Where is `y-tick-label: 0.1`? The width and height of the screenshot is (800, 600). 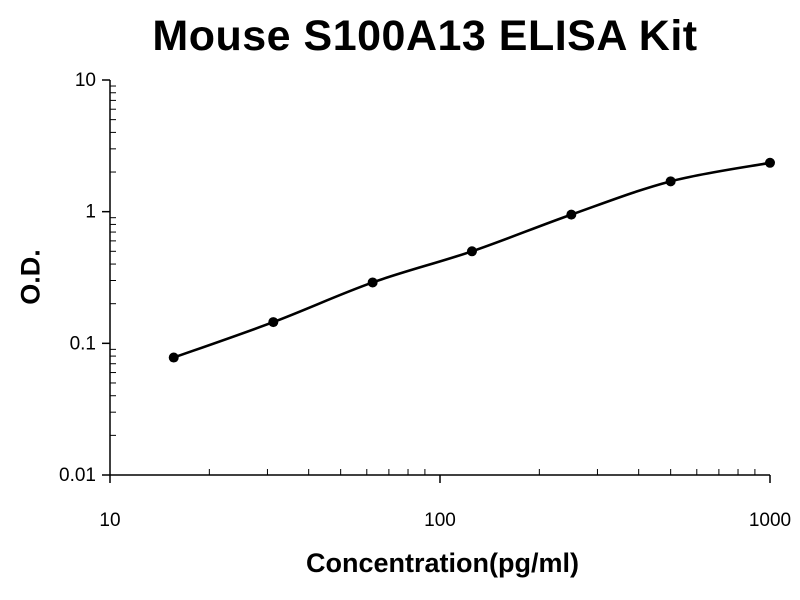 y-tick-label: 0.1 is located at coordinates (83, 343).